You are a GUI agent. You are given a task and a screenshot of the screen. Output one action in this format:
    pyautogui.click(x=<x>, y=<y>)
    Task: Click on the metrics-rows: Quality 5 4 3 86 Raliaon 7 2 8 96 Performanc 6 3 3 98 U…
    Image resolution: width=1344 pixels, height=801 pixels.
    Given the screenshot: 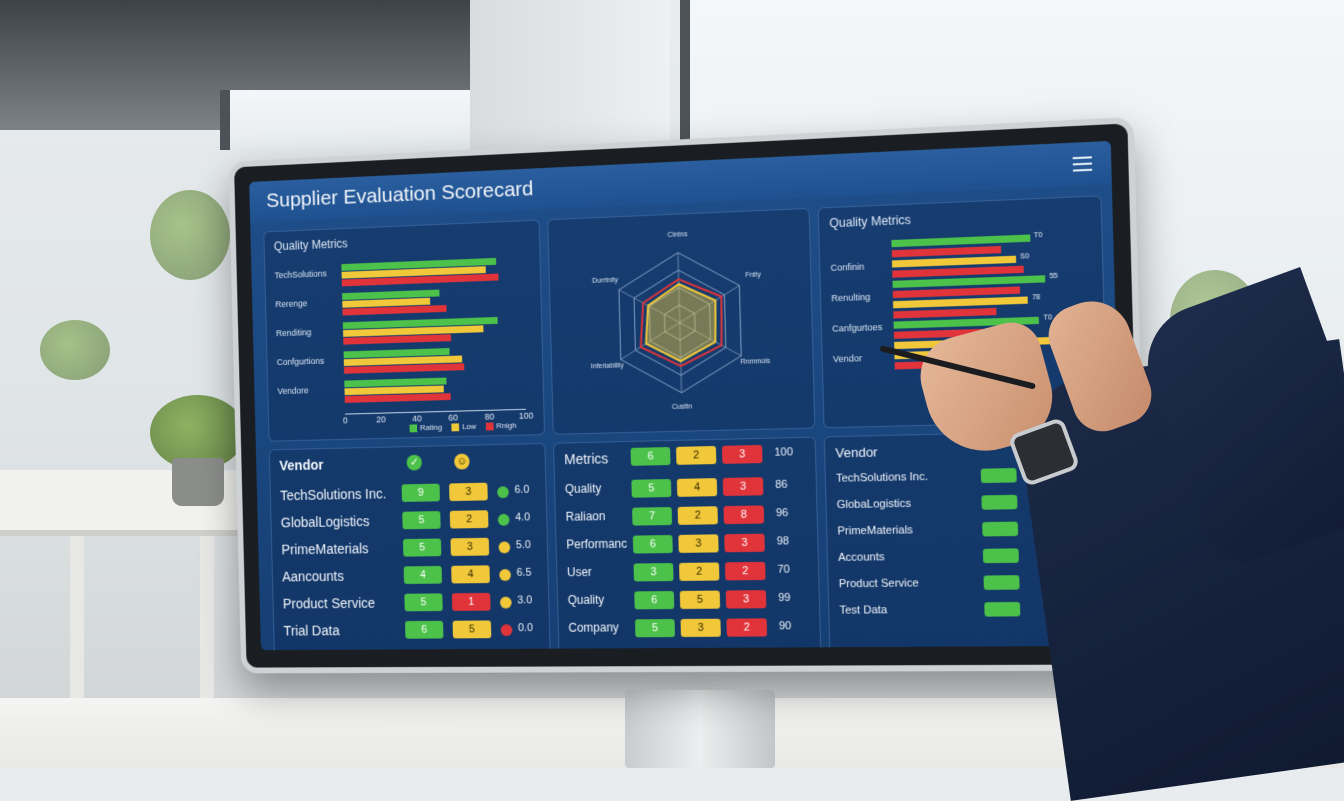 What is the action you would take?
    pyautogui.click(x=684, y=441)
    